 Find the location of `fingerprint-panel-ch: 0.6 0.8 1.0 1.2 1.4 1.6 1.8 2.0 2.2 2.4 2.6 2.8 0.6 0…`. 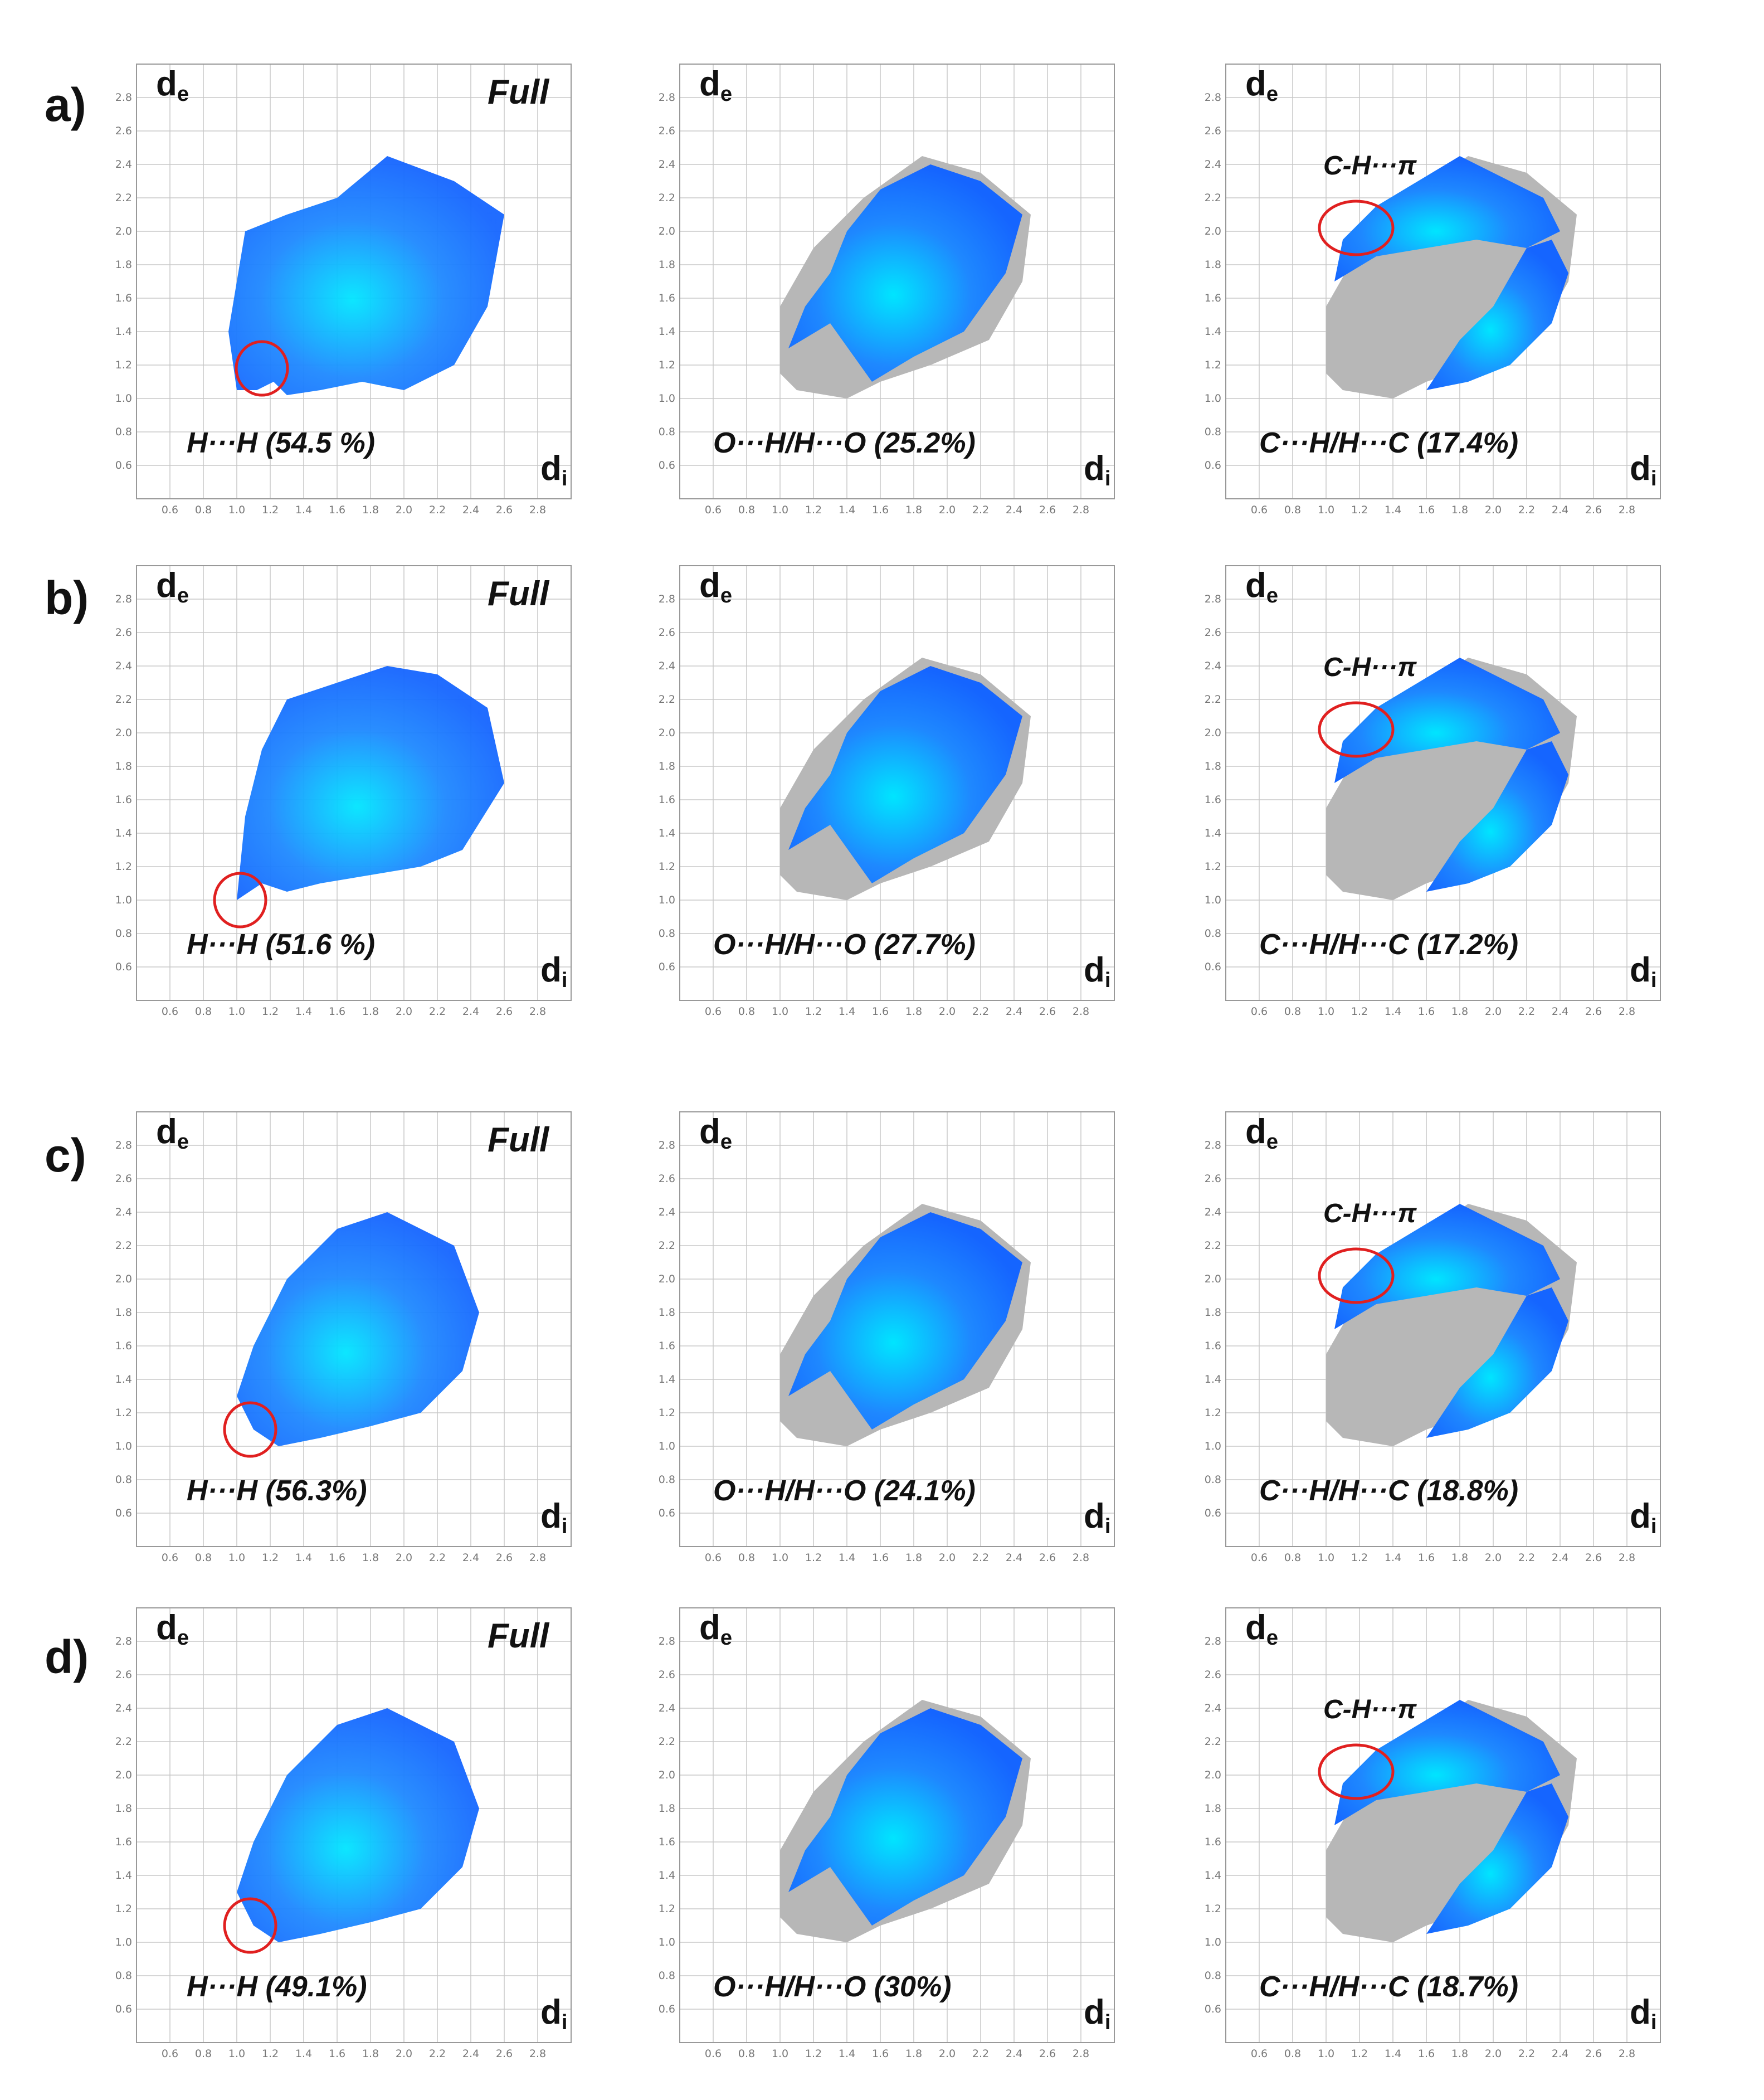

fingerprint-panel-ch: 0.6 0.8 1.0 1.2 1.4 1.6 1.8 2.0 2.2 2.4 2.6 2.8 0.6 0… is located at coordinates (1435, 287).